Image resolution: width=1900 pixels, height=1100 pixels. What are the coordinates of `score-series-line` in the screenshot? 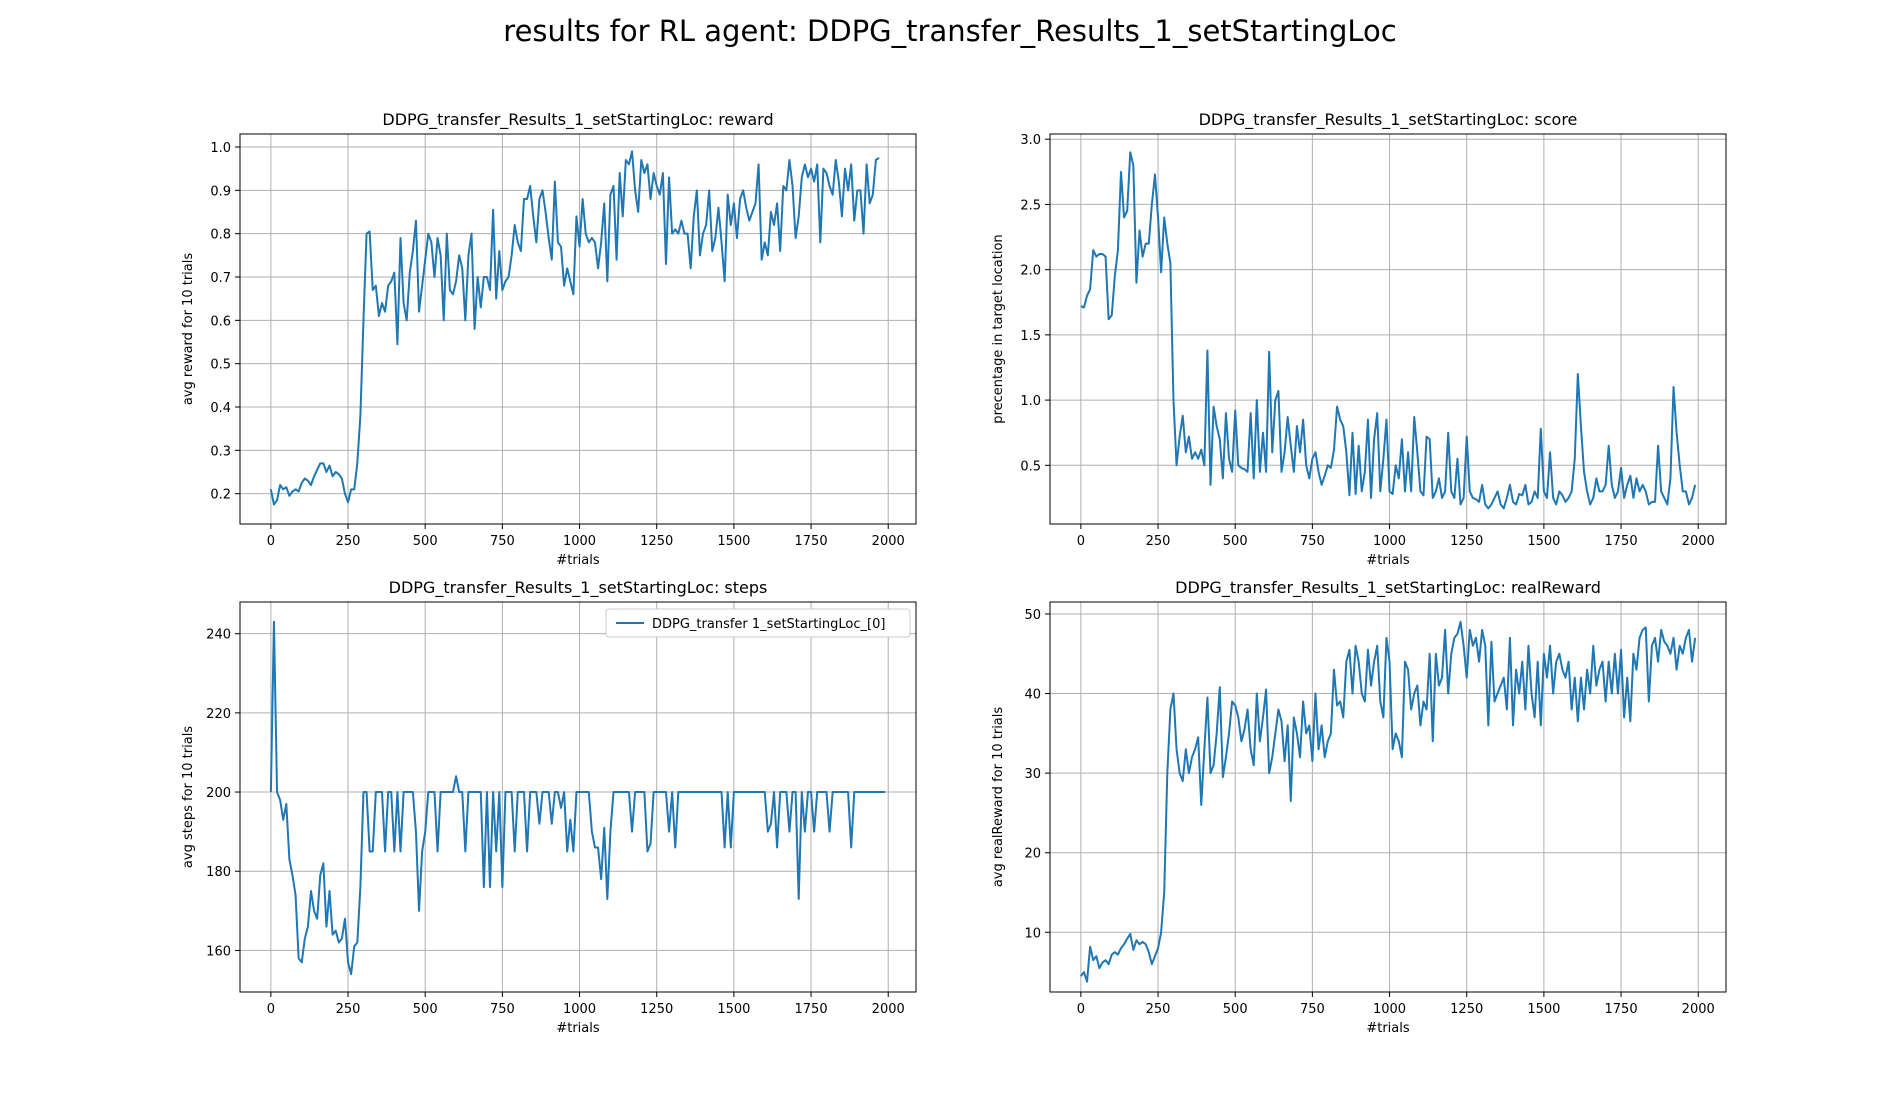 It's located at (1388, 330).